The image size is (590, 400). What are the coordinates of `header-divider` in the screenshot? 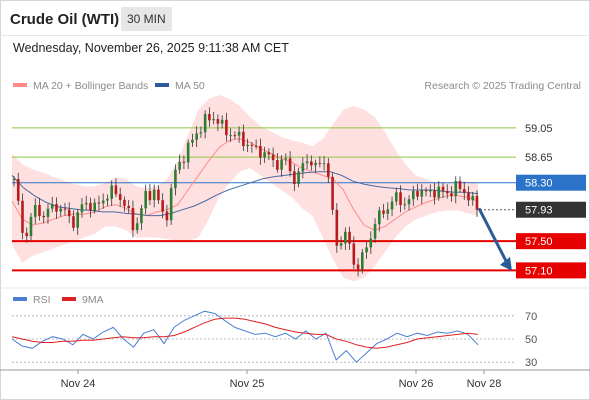 It's located at (295, 35).